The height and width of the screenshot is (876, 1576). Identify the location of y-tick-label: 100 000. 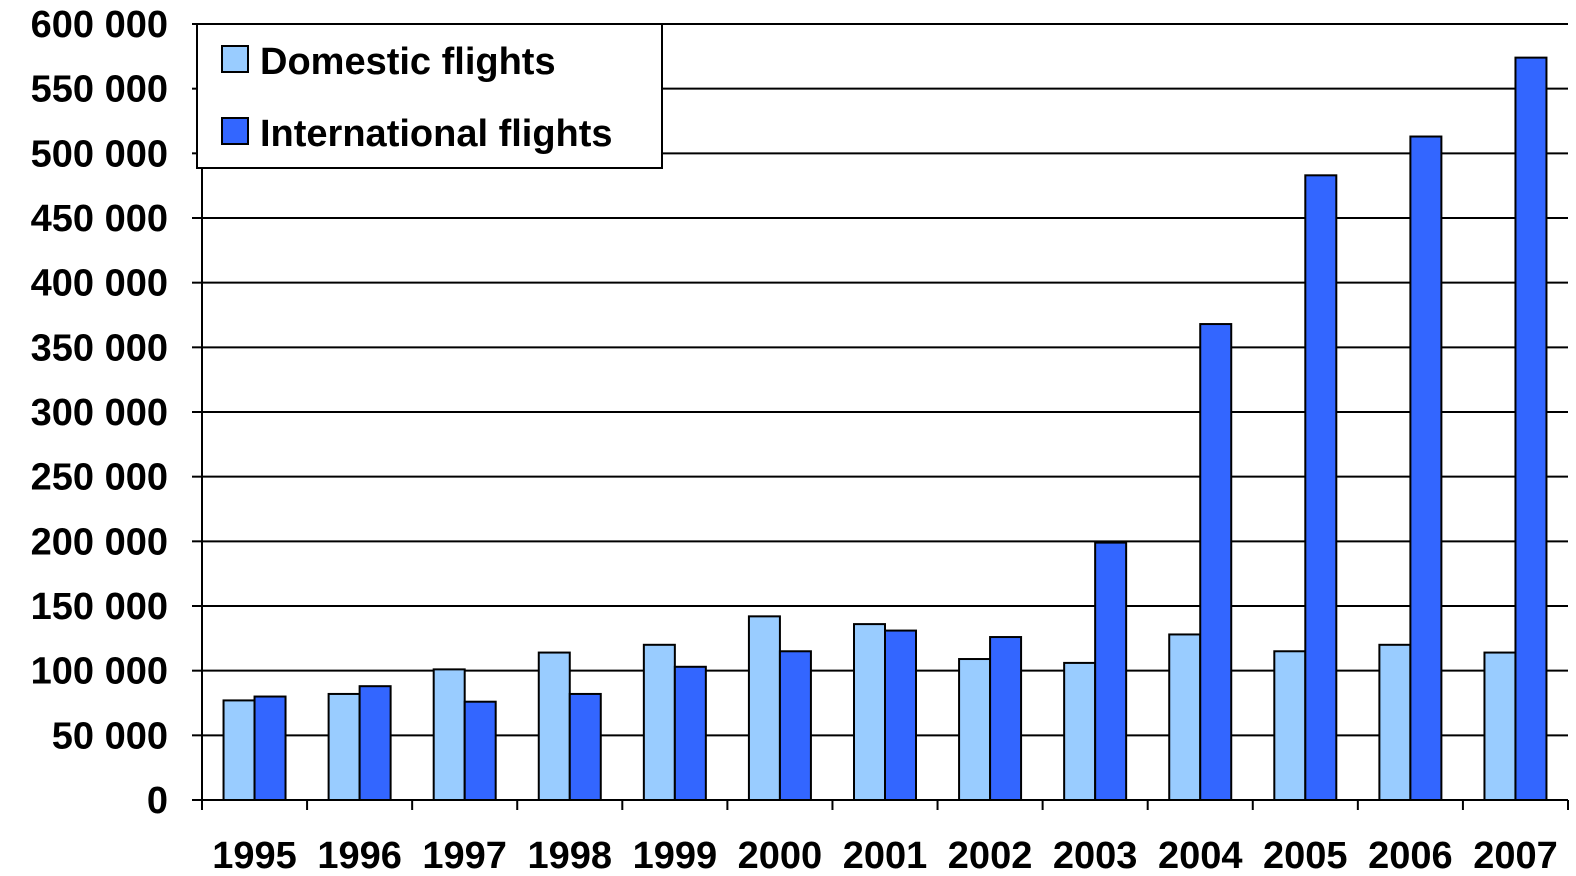
(99, 672).